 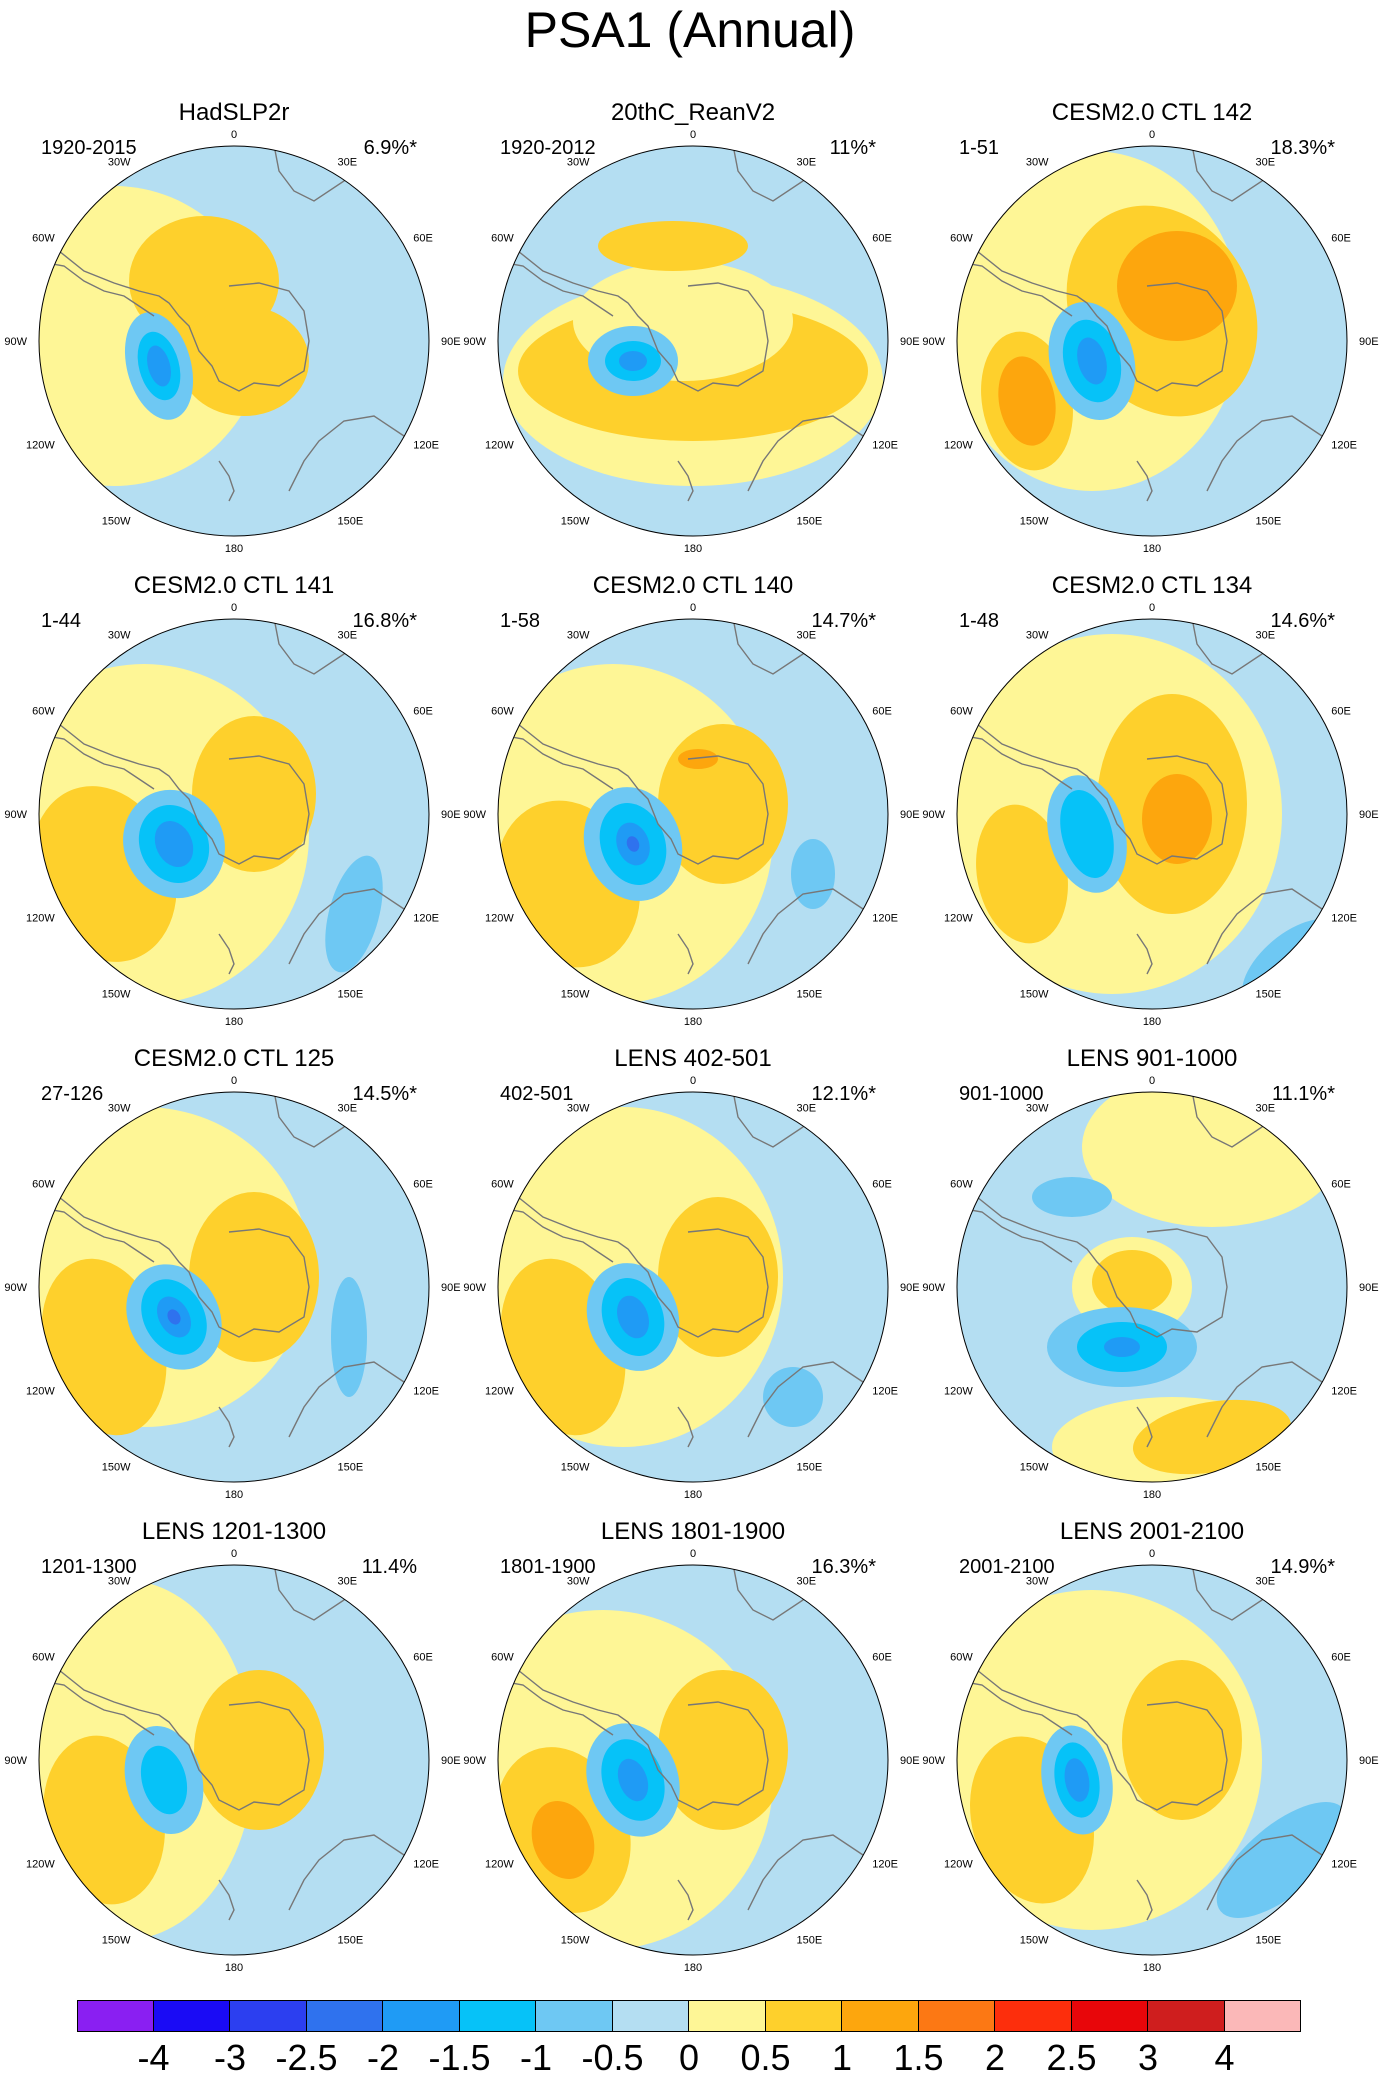 I want to click on colorbar-label: -2.5, so click(x=306, y=2057).